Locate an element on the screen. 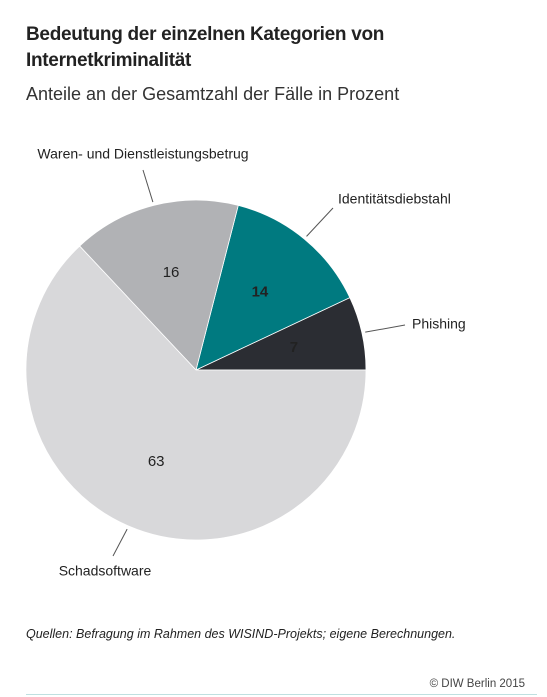 This screenshot has height=697, width=547. value-label: 14 is located at coordinates (260, 292).